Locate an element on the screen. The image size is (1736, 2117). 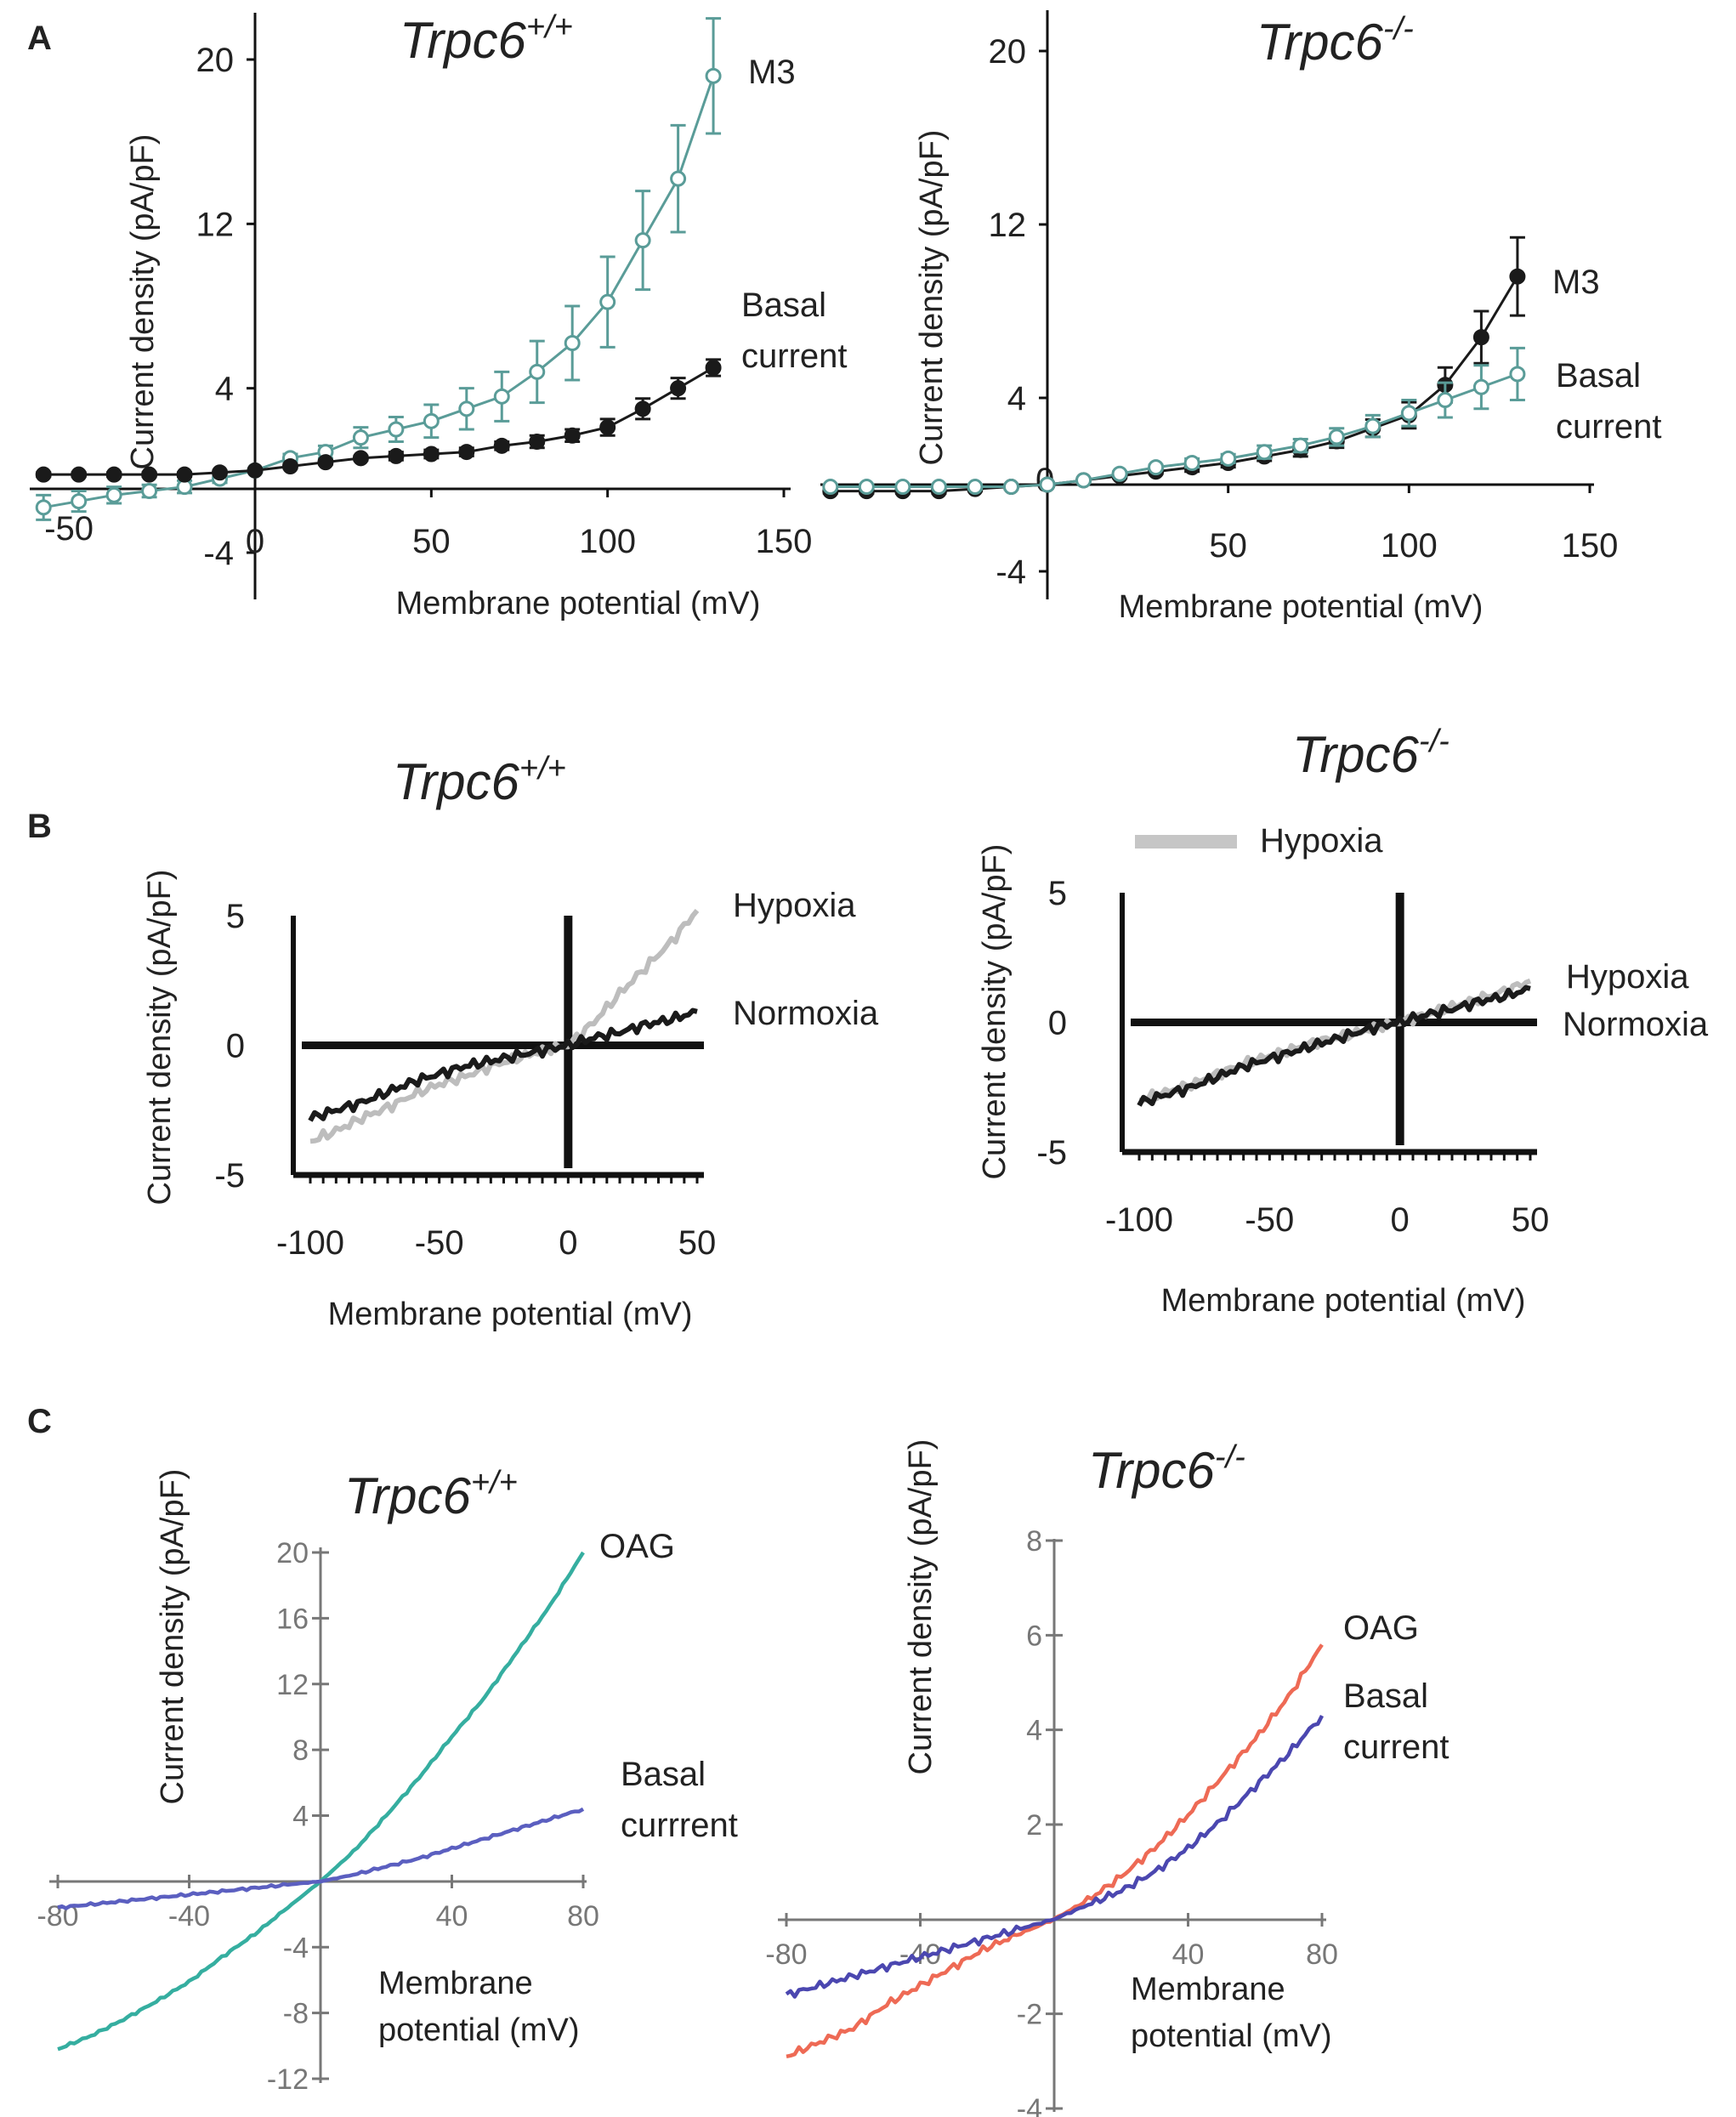
x-axis-label-line2: potential (mV) is located at coordinates (479, 2030).